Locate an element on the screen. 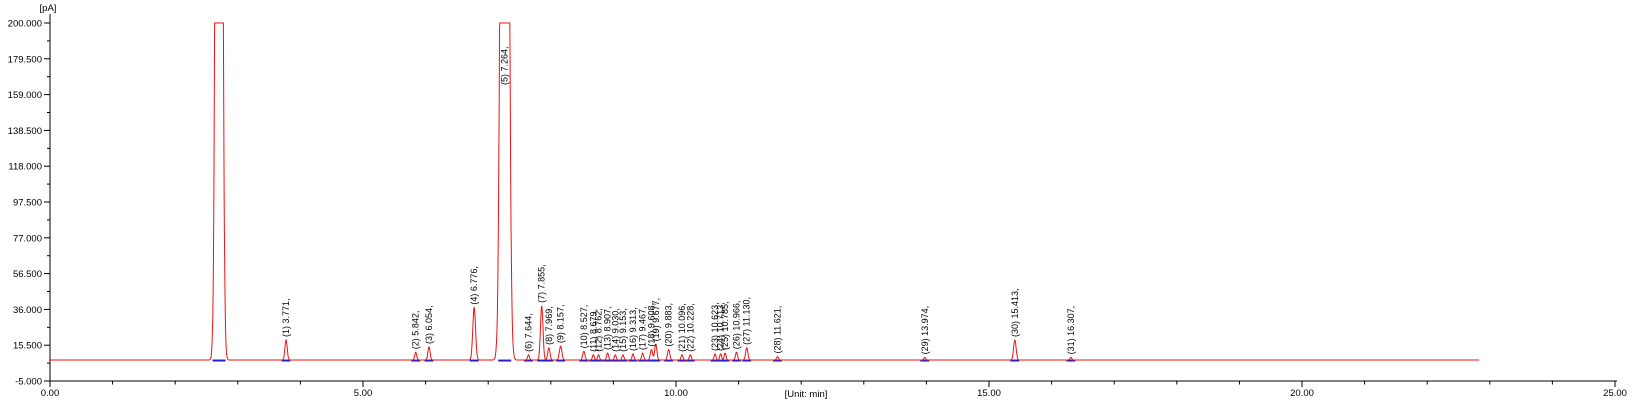  y-tick-label: 159.000 is located at coordinates (25, 95).